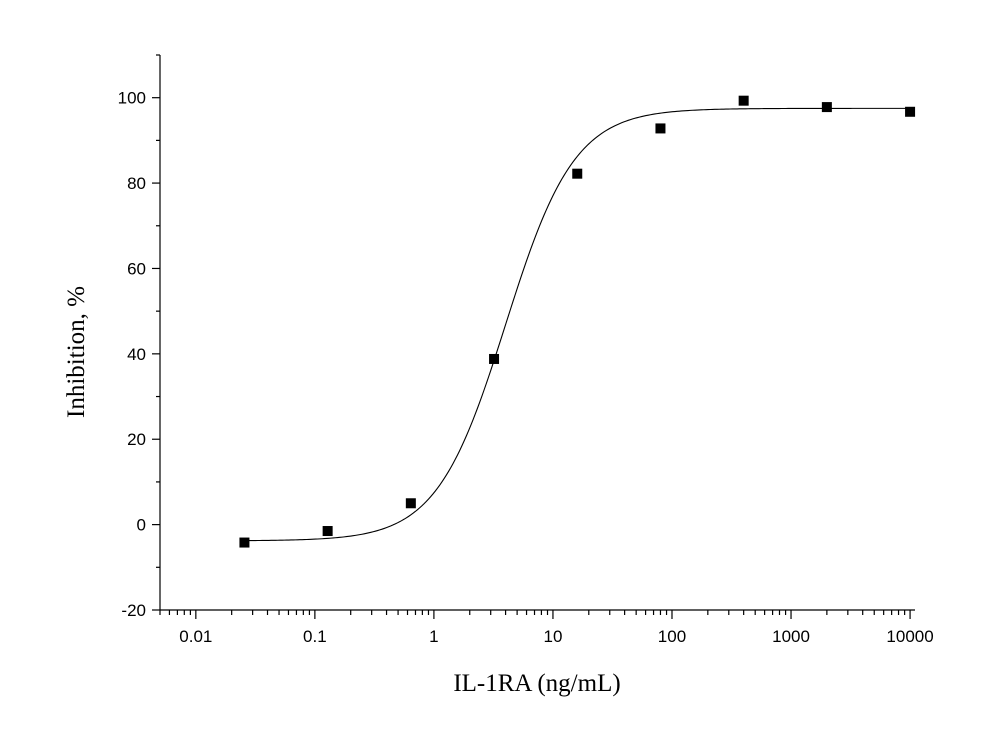 This screenshot has height=755, width=997. I want to click on y-tick-label: 100, so click(132, 98).